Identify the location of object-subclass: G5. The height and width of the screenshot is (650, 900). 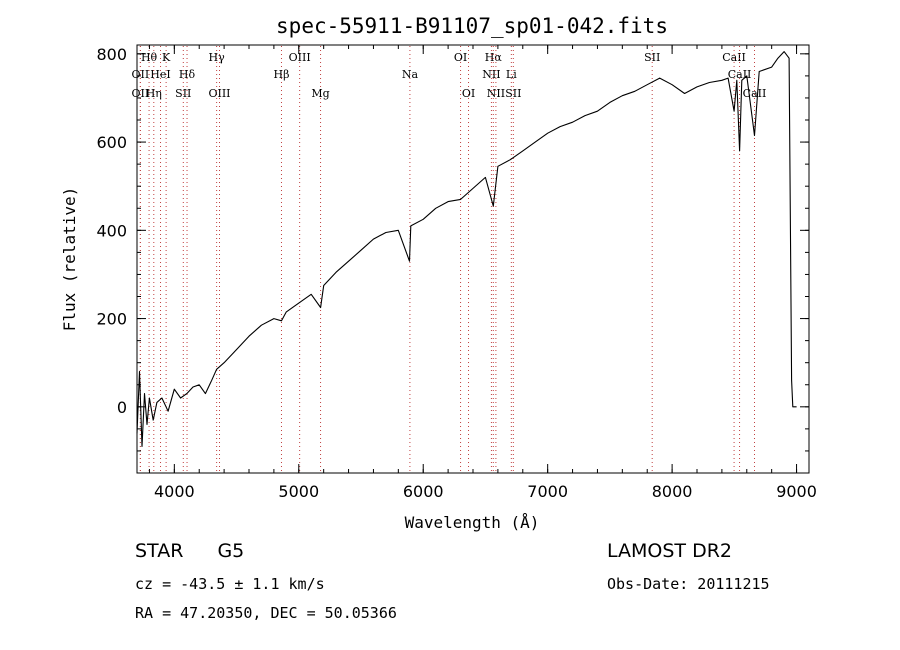
(231, 551).